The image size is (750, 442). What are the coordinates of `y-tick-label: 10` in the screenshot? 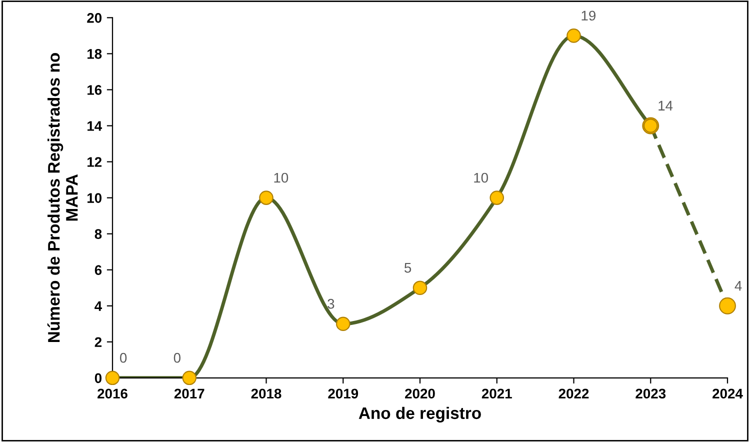 It's located at (95, 198).